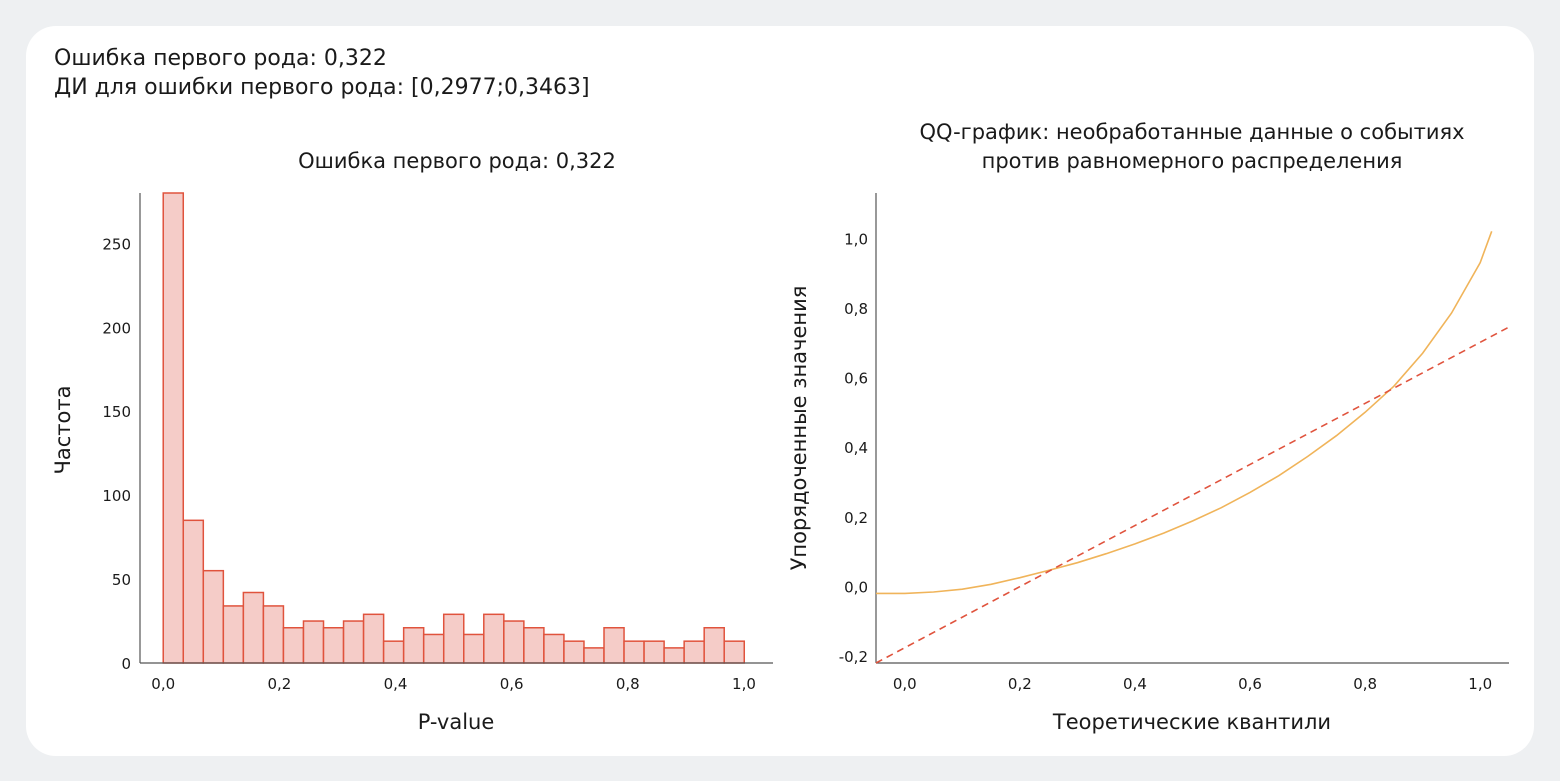  What do you see at coordinates (856, 379) in the screenshot?
I see `qq-y-tick-label: 0,6` at bounding box center [856, 379].